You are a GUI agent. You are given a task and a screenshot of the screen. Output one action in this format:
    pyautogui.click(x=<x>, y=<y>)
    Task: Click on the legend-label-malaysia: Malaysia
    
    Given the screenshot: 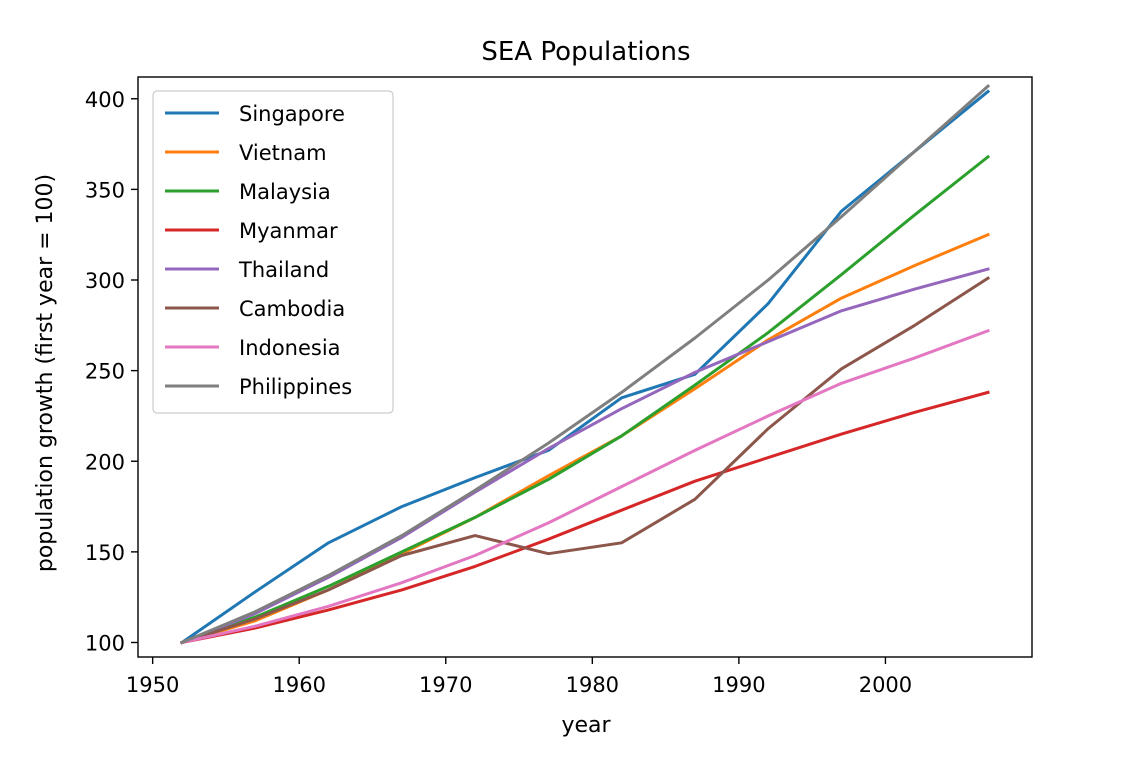 What is the action you would take?
    pyautogui.click(x=285, y=192)
    